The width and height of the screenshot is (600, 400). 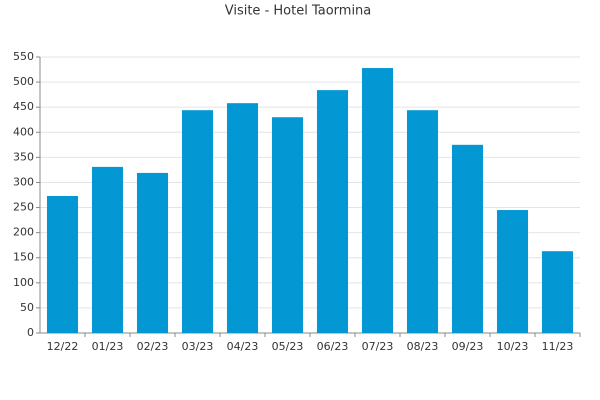 I want to click on x-tick-label: 08/23, so click(x=423, y=346).